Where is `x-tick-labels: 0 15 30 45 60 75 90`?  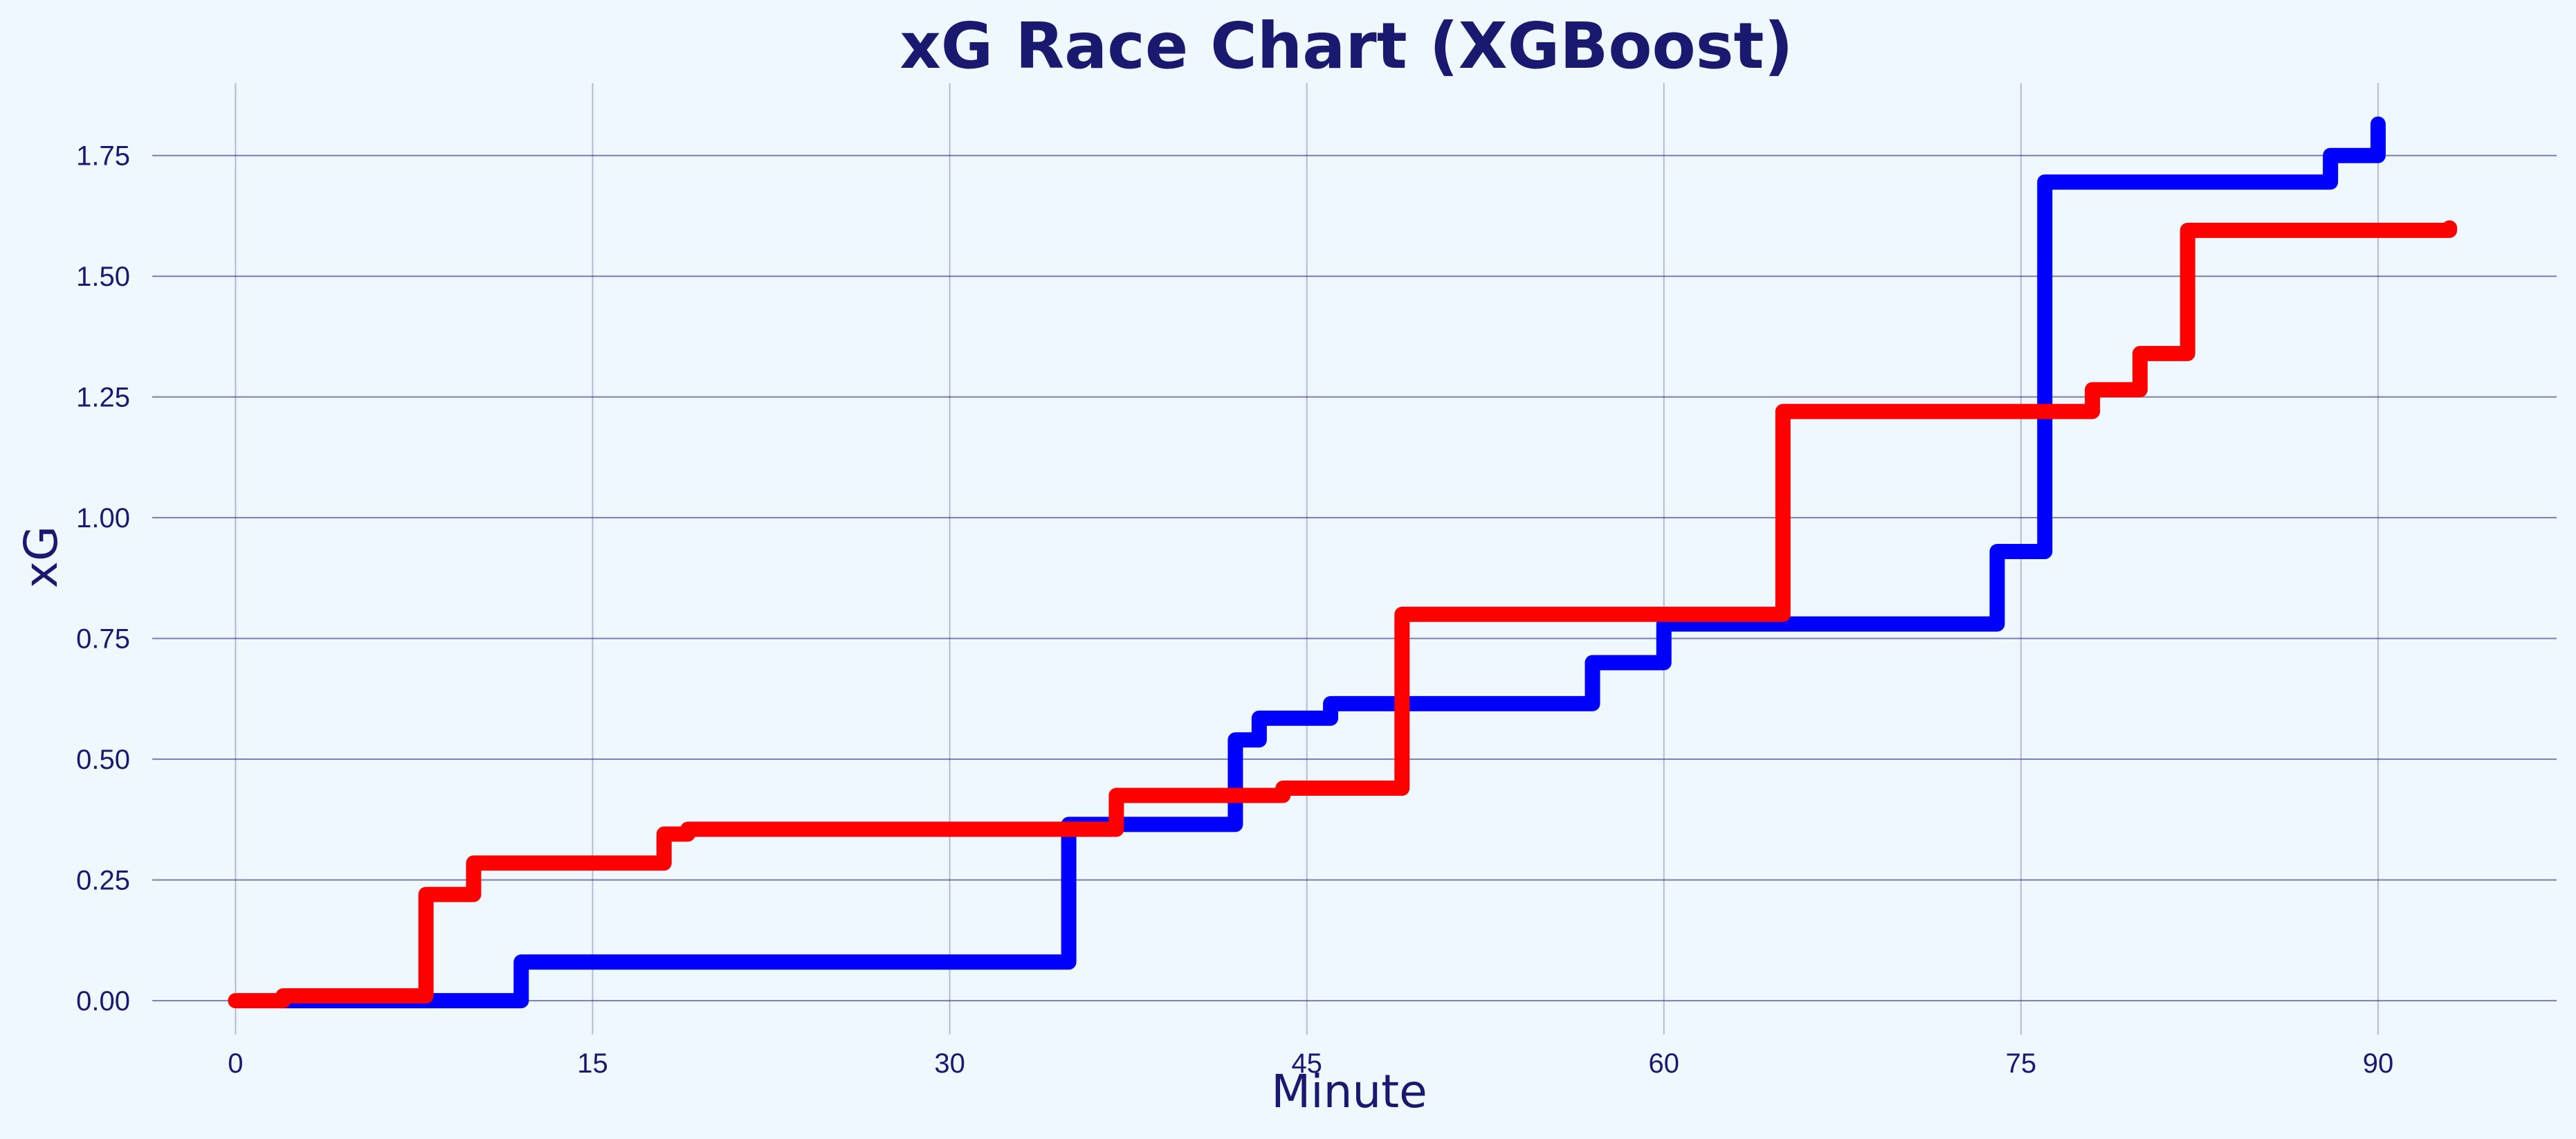
x-tick-labels: 0 15 30 45 60 75 90 is located at coordinates (1311, 1063).